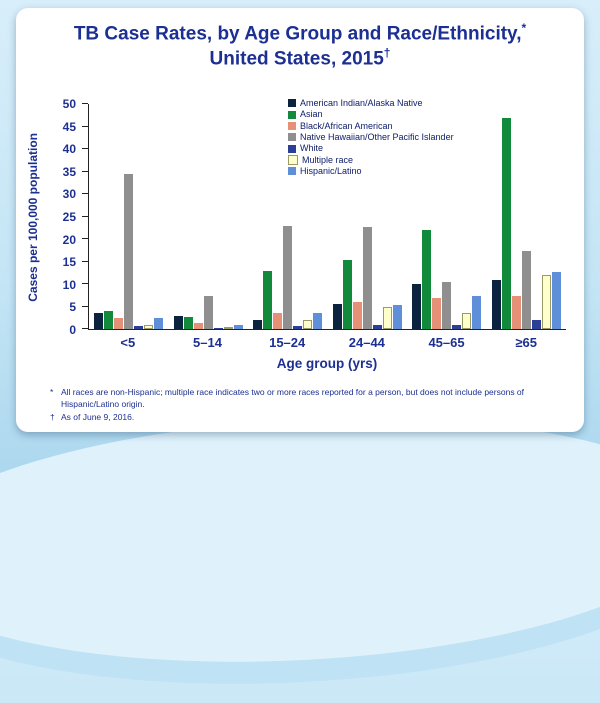 Image resolution: width=600 pixels, height=703 pixels. I want to click on title-line-2: United States, 2015†, so click(300, 58).